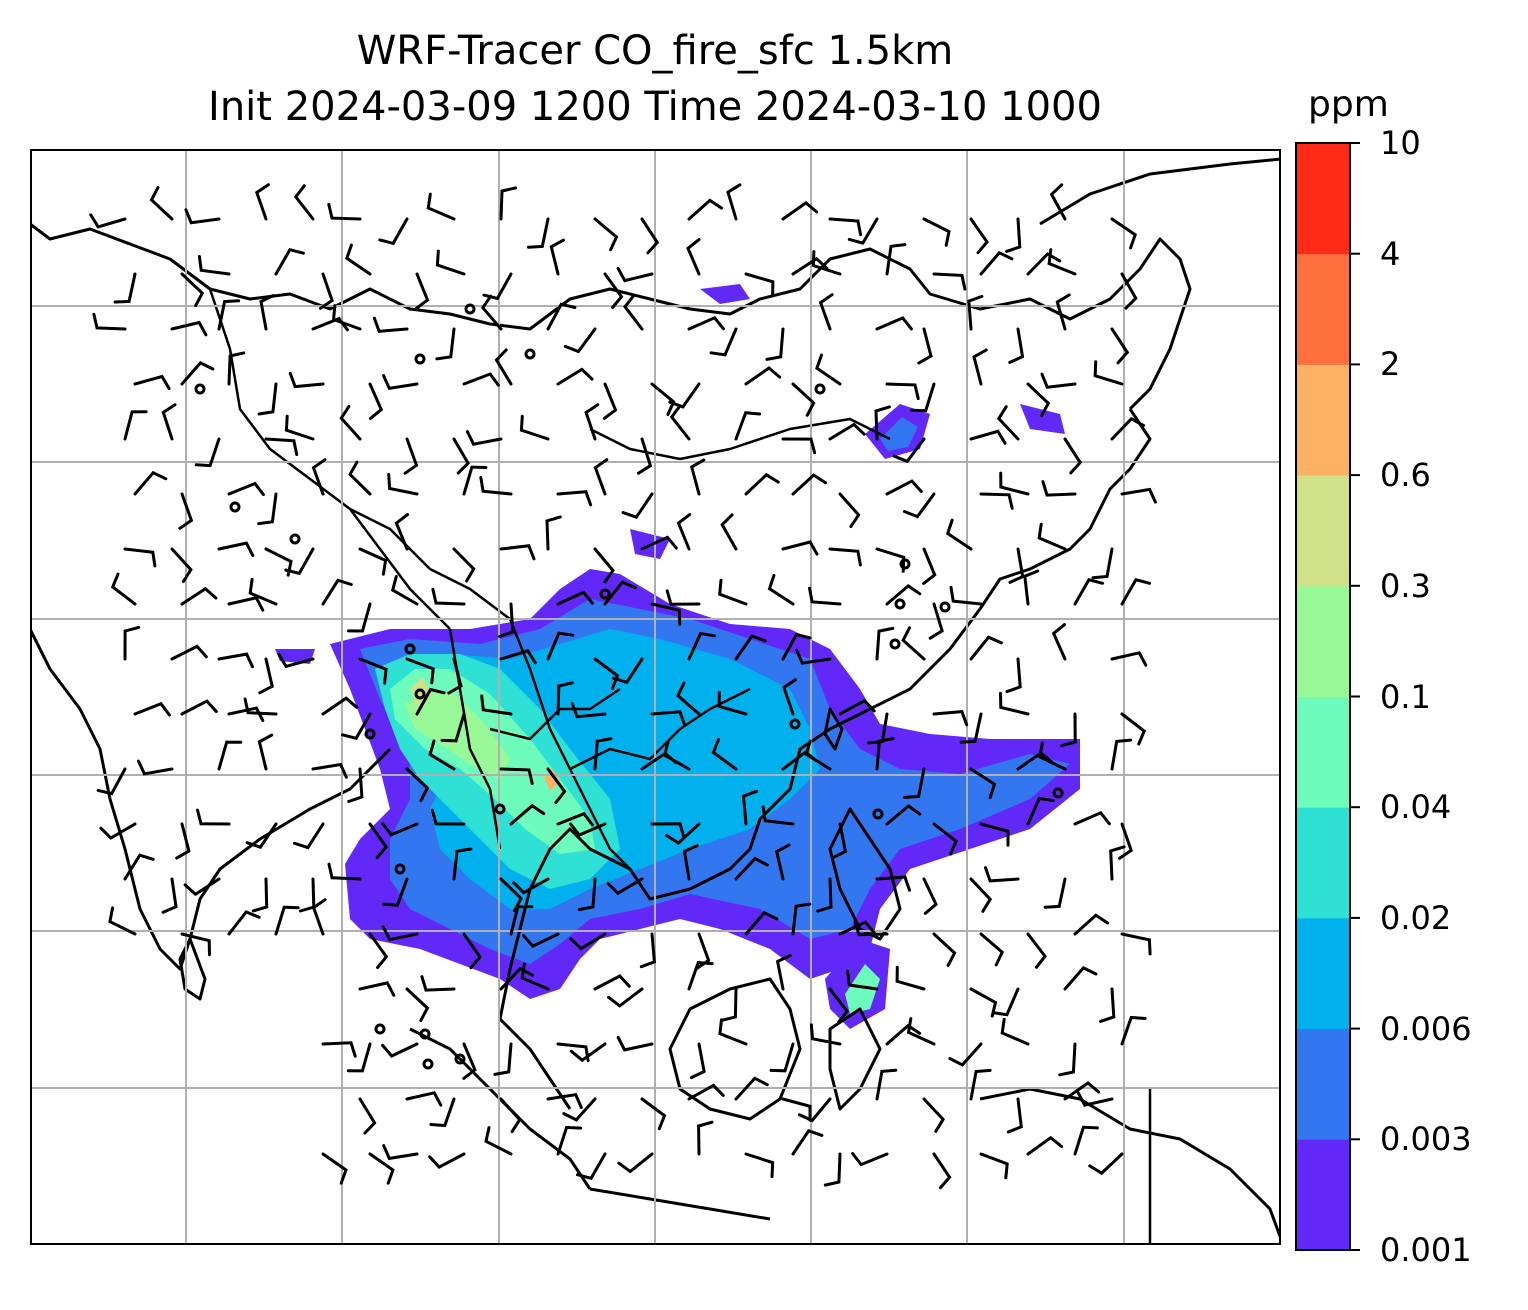 This screenshot has height=1310, width=1528. What do you see at coordinates (655, 51) in the screenshot?
I see `chart-title: WRF-Tracer CO_fire_sfc 1.5km` at bounding box center [655, 51].